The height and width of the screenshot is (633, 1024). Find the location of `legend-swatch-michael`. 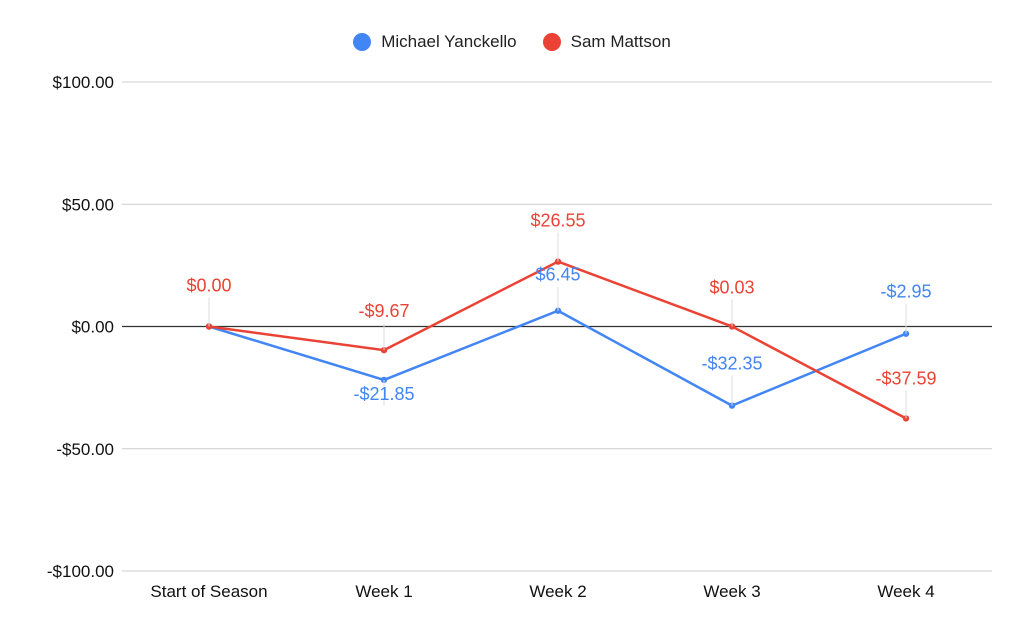

legend-swatch-michael is located at coordinates (362, 42).